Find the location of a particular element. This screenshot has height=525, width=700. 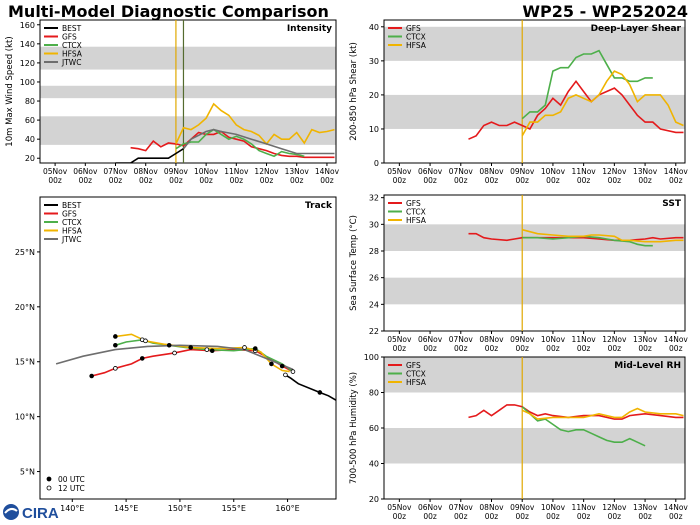

y-tick-label: 100 is located at coordinates (371, 357).